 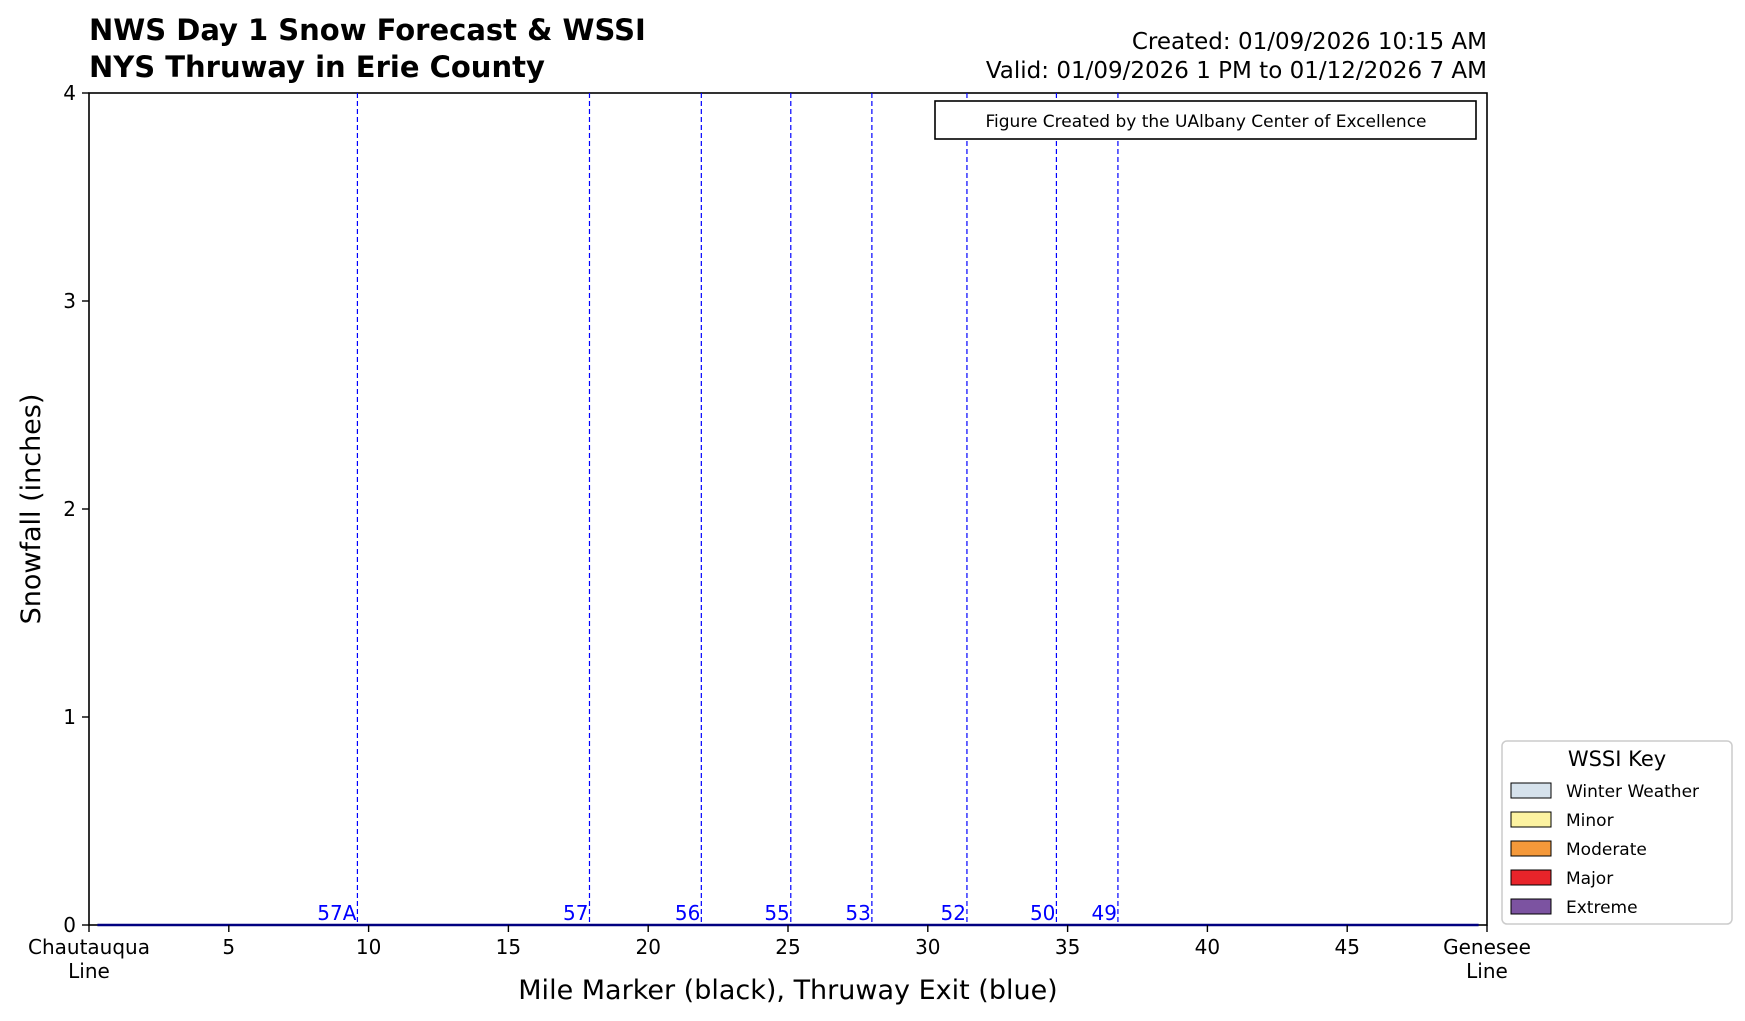 I want to click on chart-title: NWS Day 1 Snow Forecast & WSSI, so click(x=367, y=30).